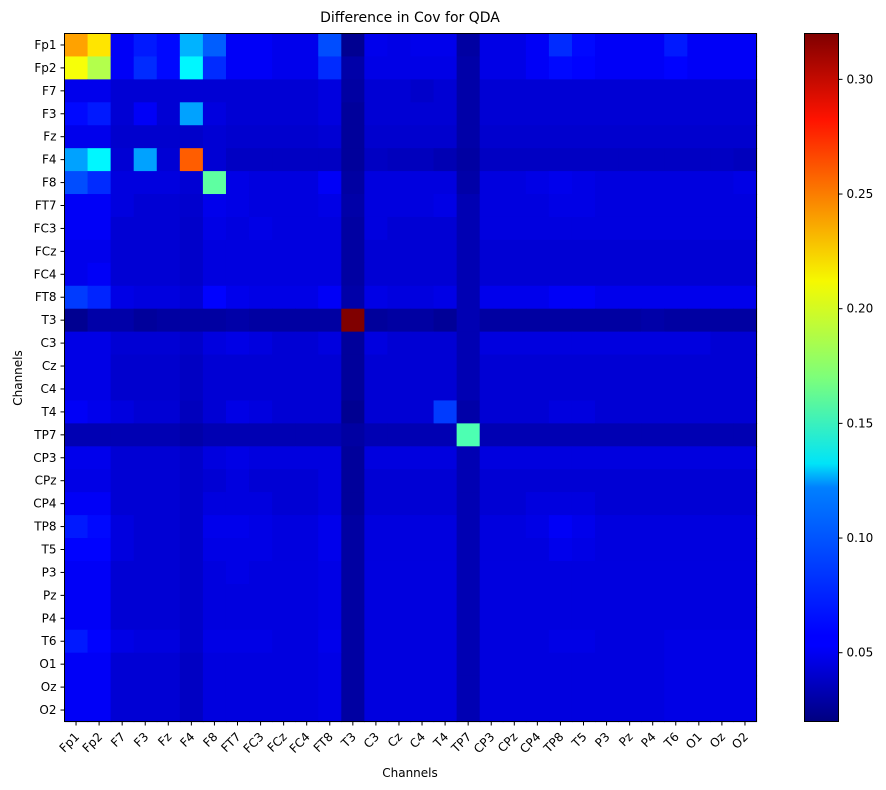 The width and height of the screenshot is (886, 790). Describe the element at coordinates (410, 18) in the screenshot. I see `chart-title: Difference in Cov for QDA` at that location.